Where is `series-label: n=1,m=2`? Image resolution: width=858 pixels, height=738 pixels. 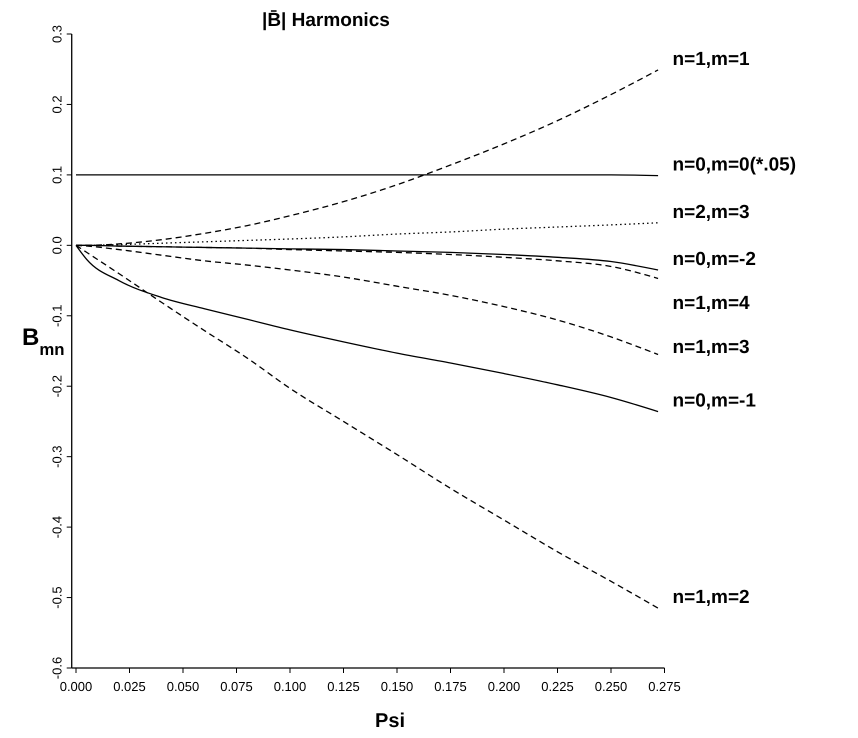 series-label: n=1,m=2 is located at coordinates (711, 597).